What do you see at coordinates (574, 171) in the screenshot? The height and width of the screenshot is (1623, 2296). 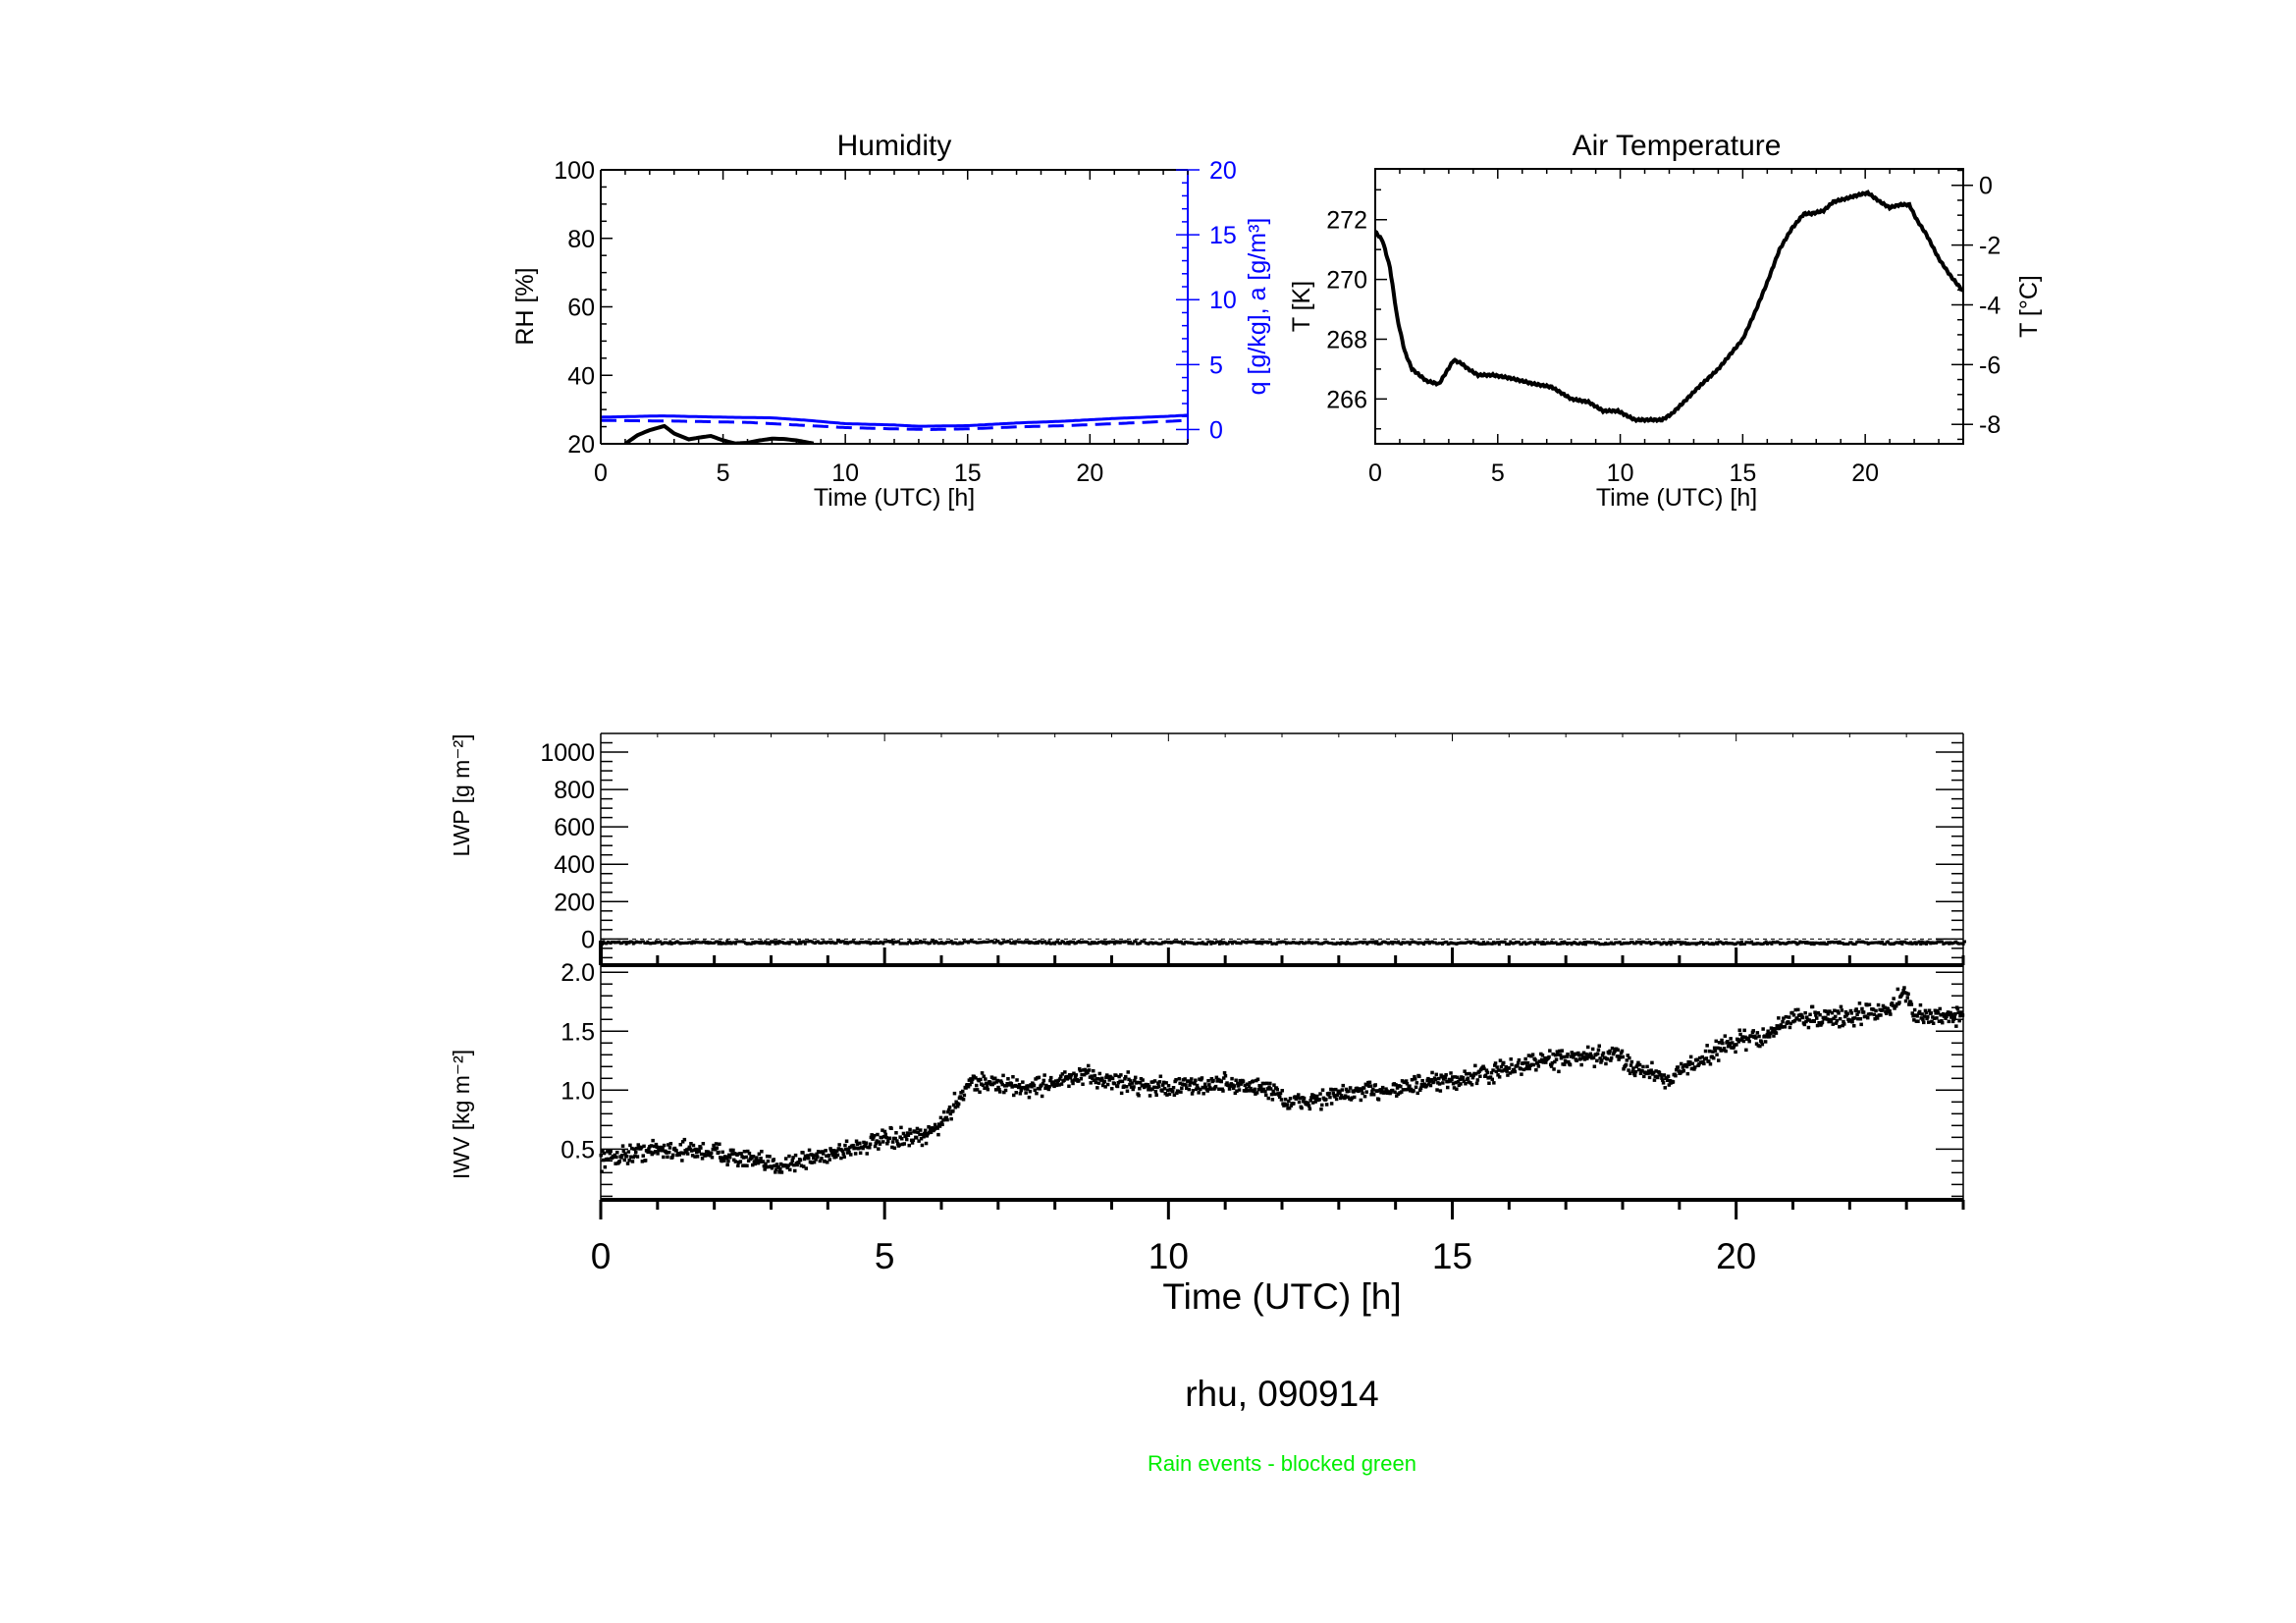 I see `y-tick-label: 100` at bounding box center [574, 171].